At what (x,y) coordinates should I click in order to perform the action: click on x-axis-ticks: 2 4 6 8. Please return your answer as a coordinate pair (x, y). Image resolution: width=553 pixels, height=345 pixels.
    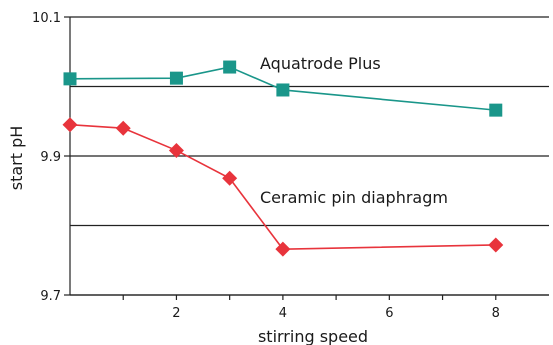
    Looking at the image, I should click on (311, 308).